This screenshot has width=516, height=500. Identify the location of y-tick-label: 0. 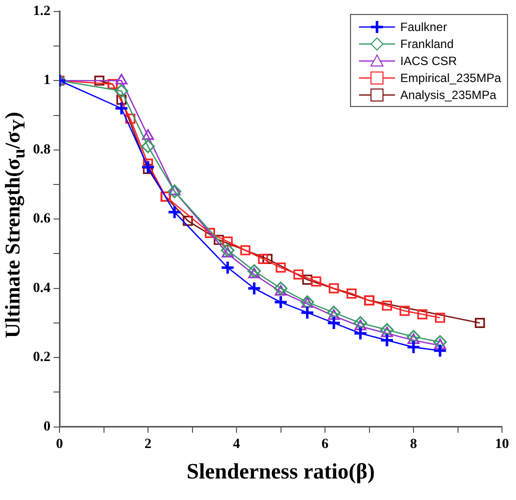
(47, 426).